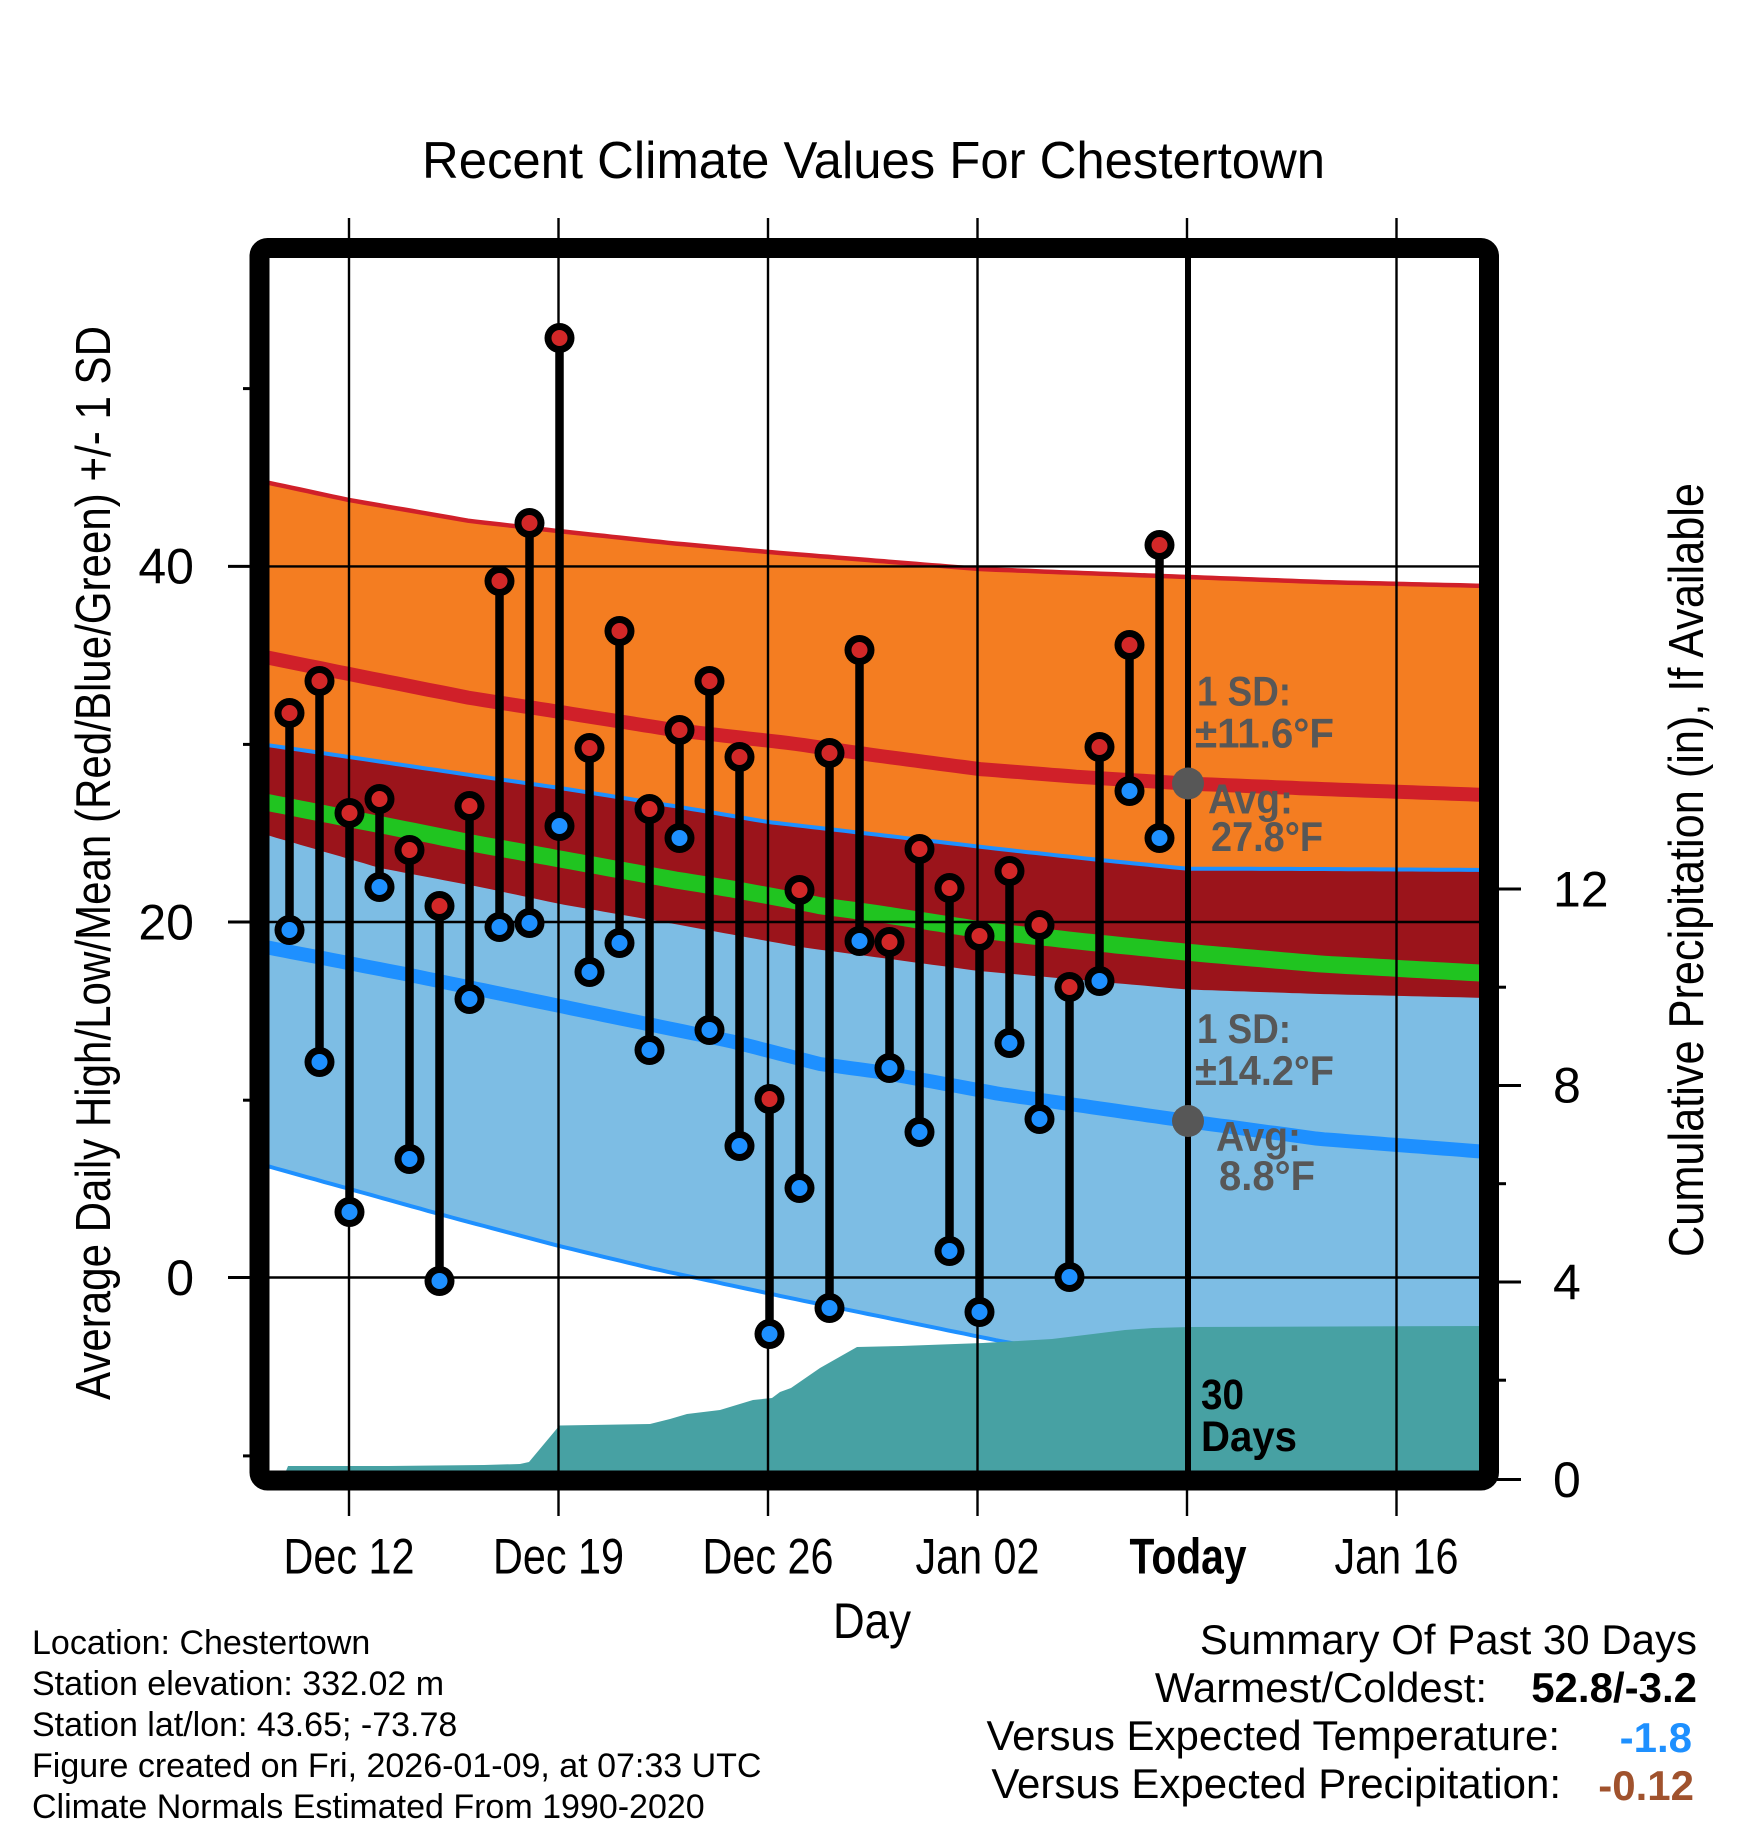 Image resolution: width=1748 pixels, height=1828 pixels. What do you see at coordinates (166, 923) in the screenshot?
I see `svg-text: 20` at bounding box center [166, 923].